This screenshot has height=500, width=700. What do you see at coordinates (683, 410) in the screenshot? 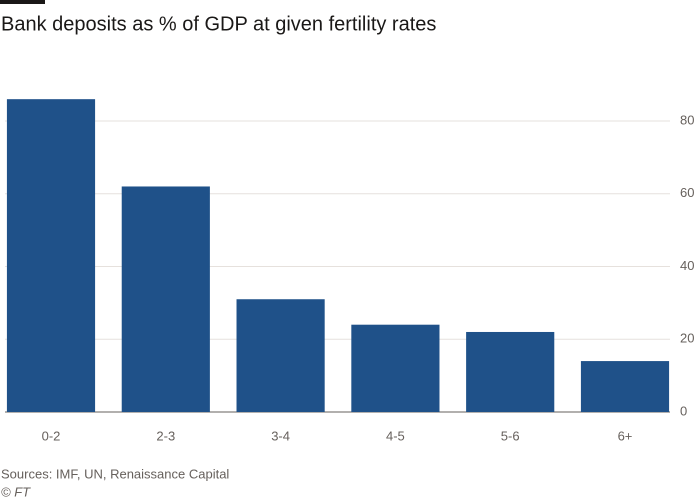
I see `y-tick-label: 0` at bounding box center [683, 410].